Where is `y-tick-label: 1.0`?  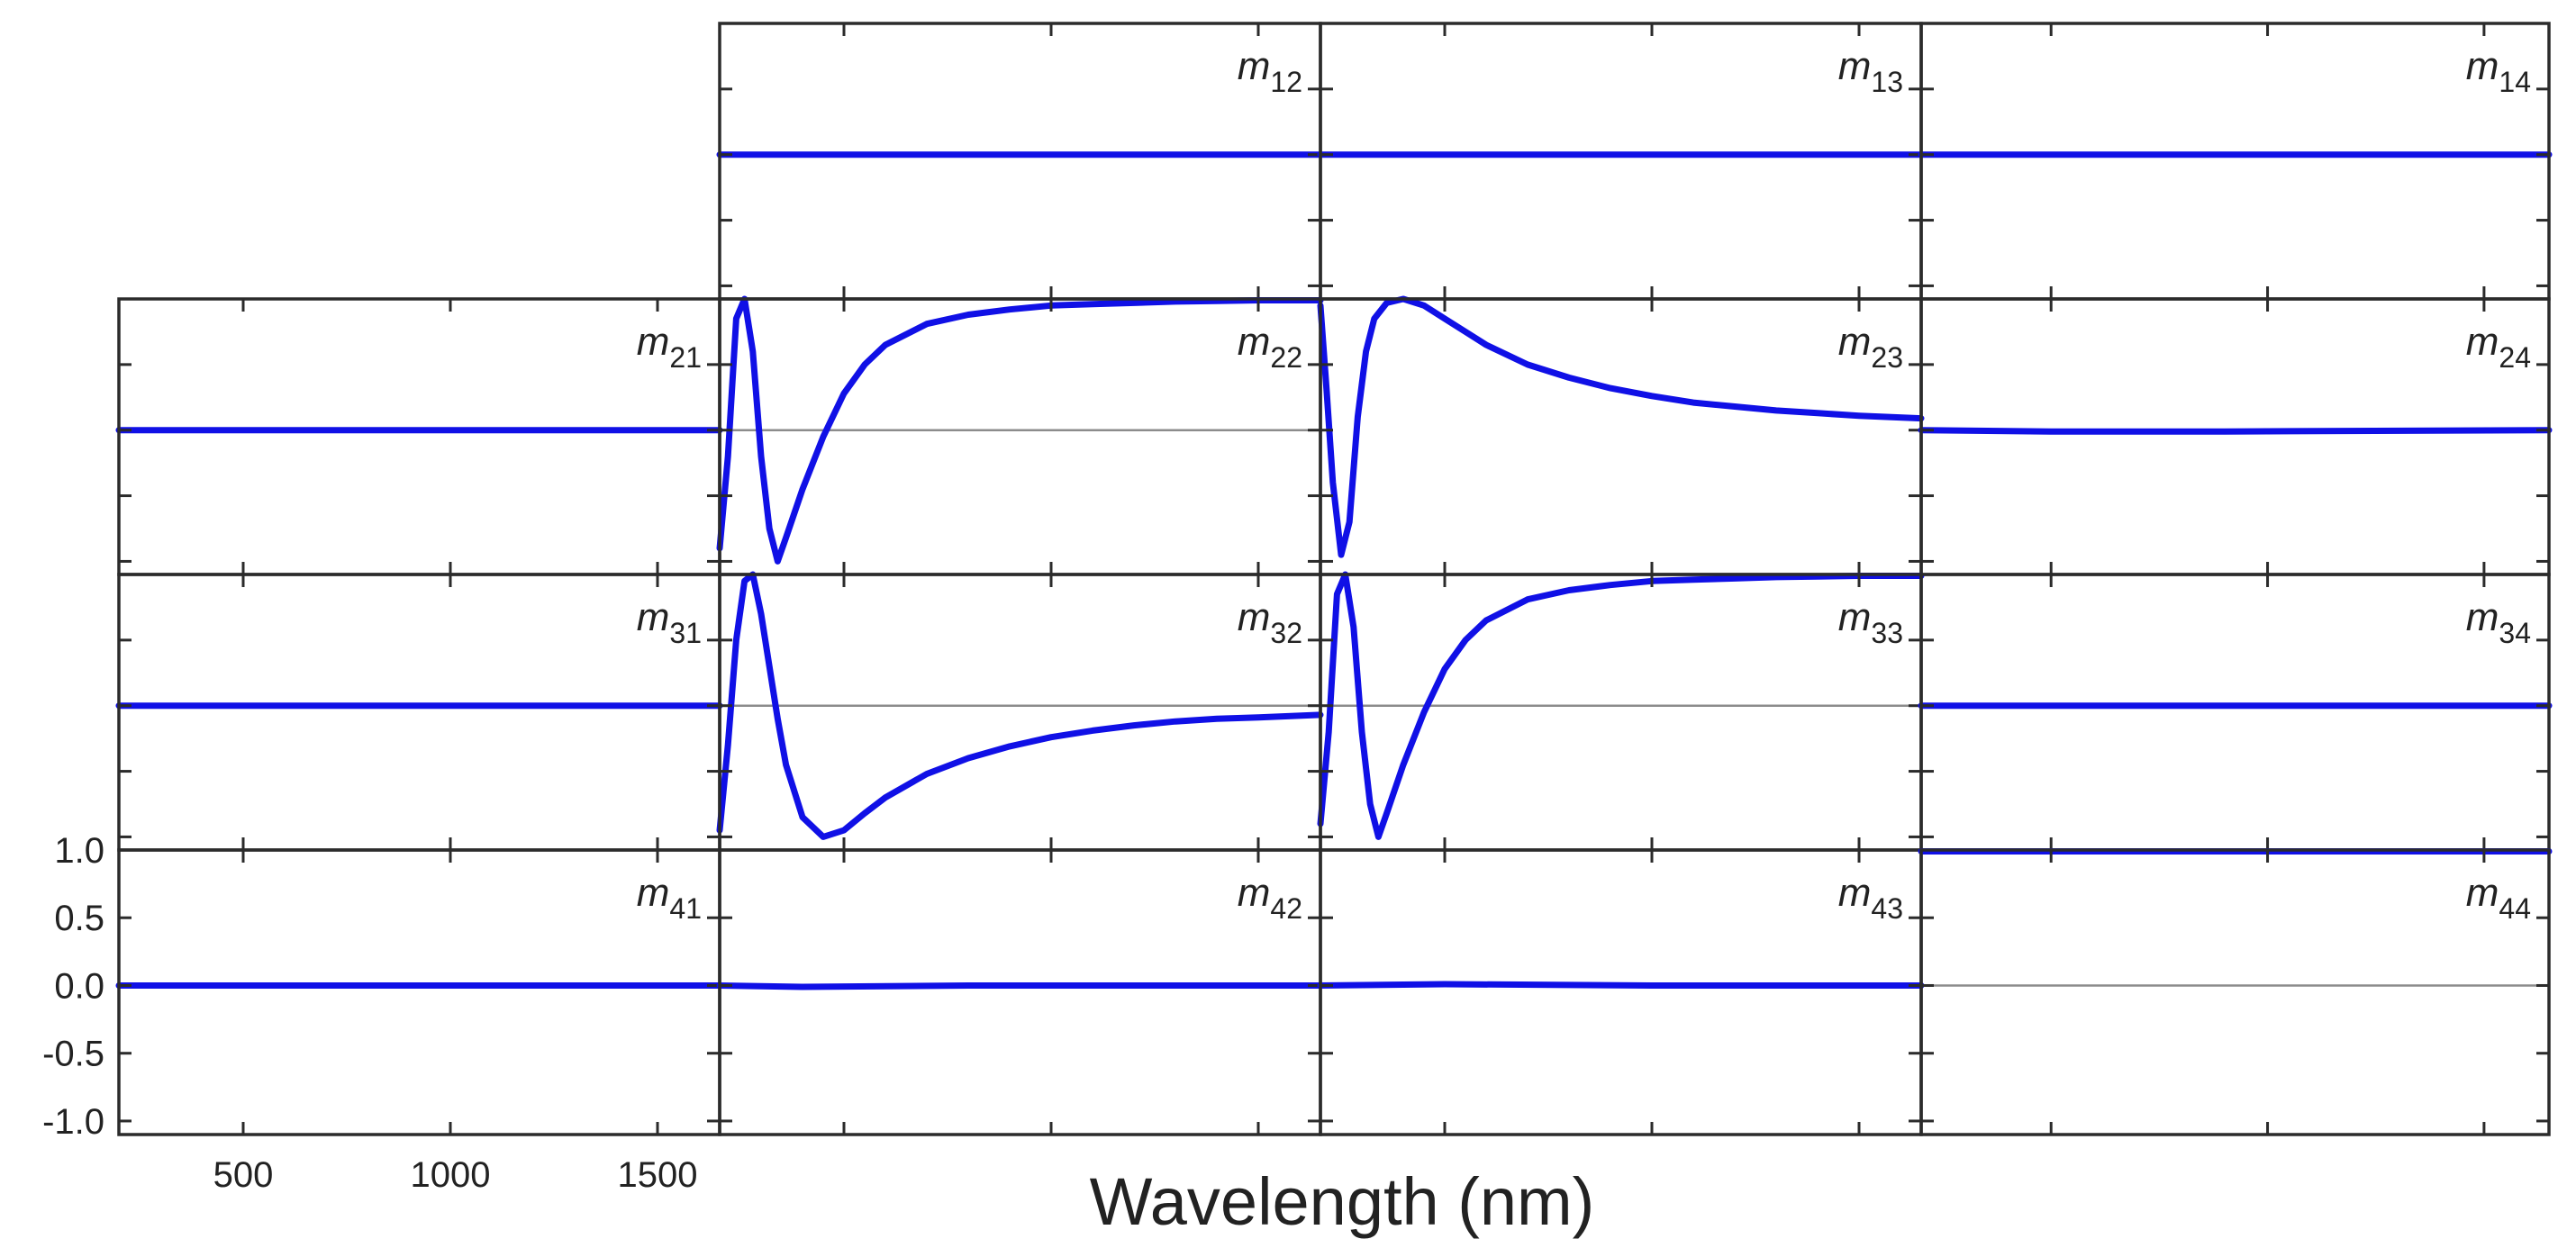
y-tick-label: 1.0 is located at coordinates (79, 851).